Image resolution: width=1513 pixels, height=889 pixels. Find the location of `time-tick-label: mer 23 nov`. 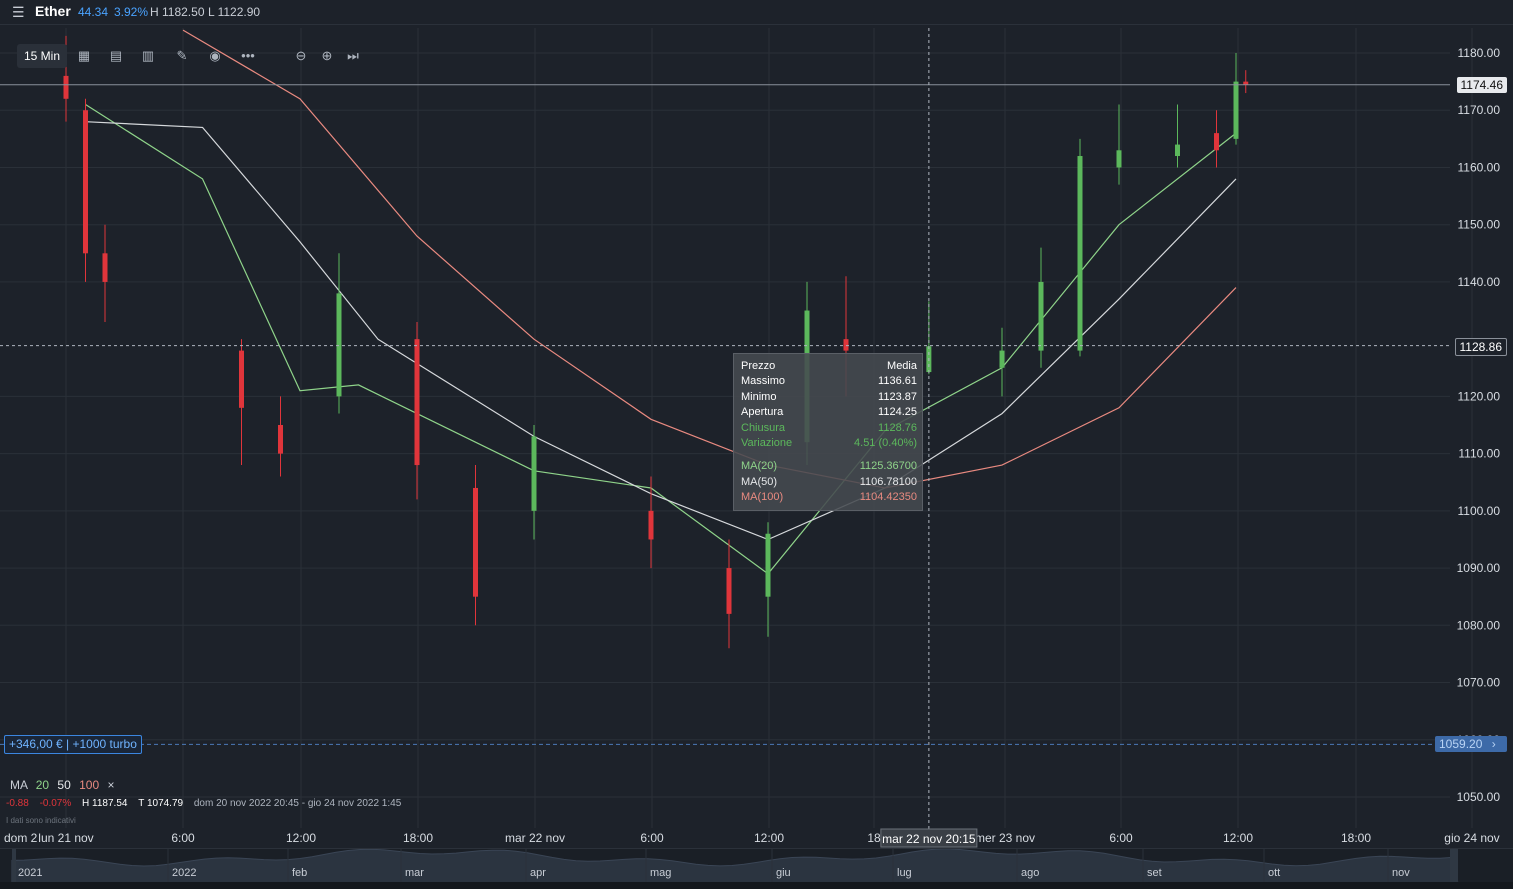

time-tick-label: mer 23 nov is located at coordinates (1005, 838).